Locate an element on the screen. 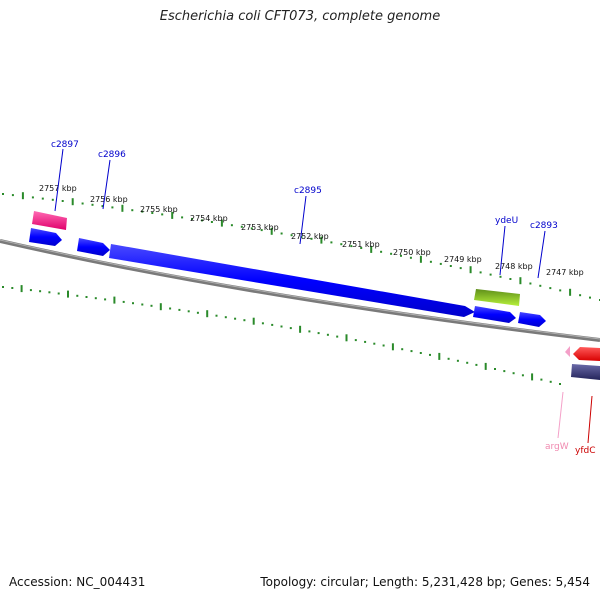  feature-yfdC is located at coordinates (586, 354).